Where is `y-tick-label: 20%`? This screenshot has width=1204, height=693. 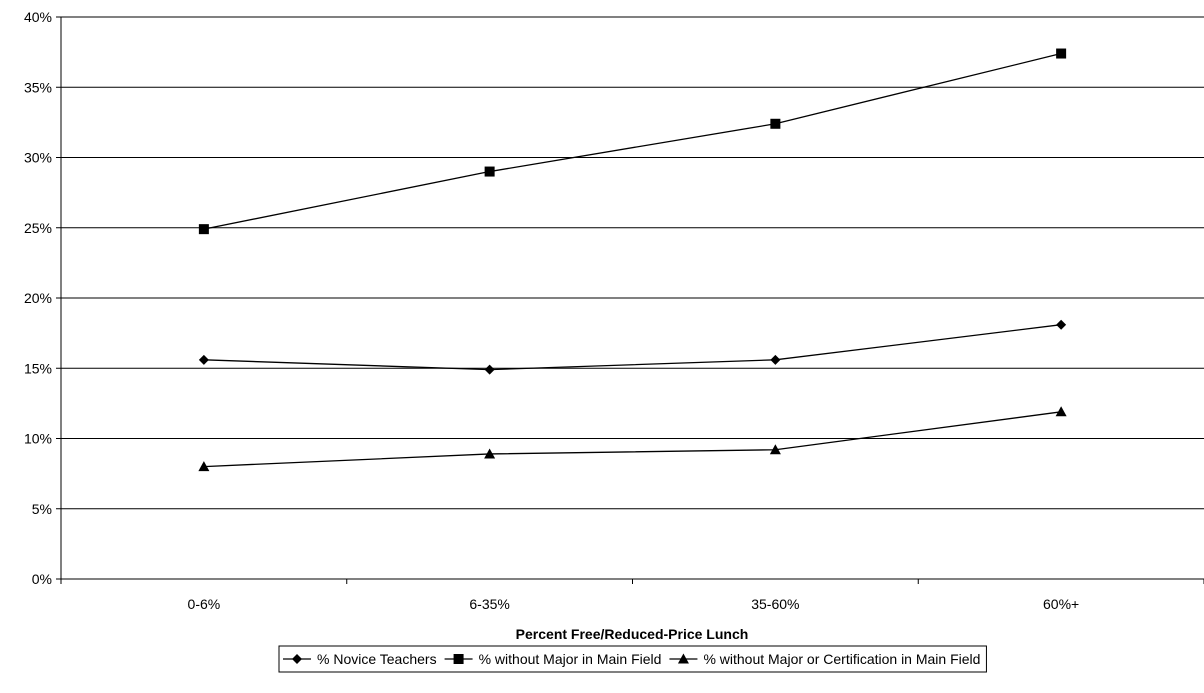
y-tick-label: 20% is located at coordinates (38, 298).